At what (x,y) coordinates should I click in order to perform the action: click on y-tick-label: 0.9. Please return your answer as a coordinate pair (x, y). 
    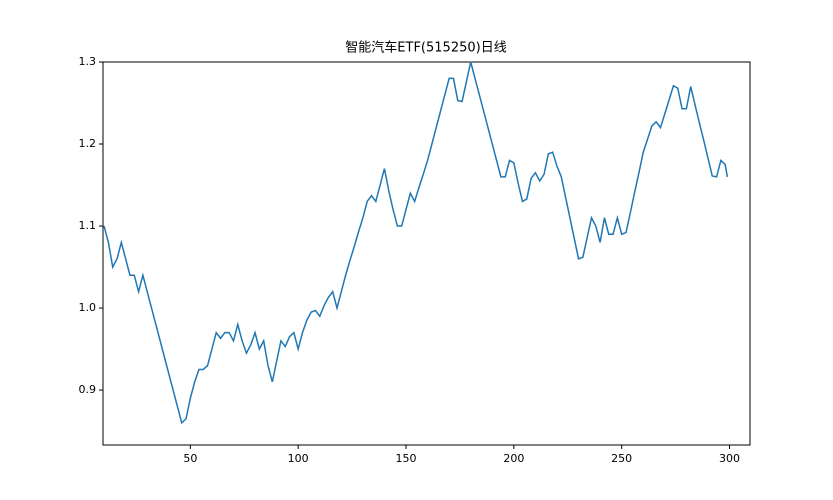
    Looking at the image, I should click on (88, 389).